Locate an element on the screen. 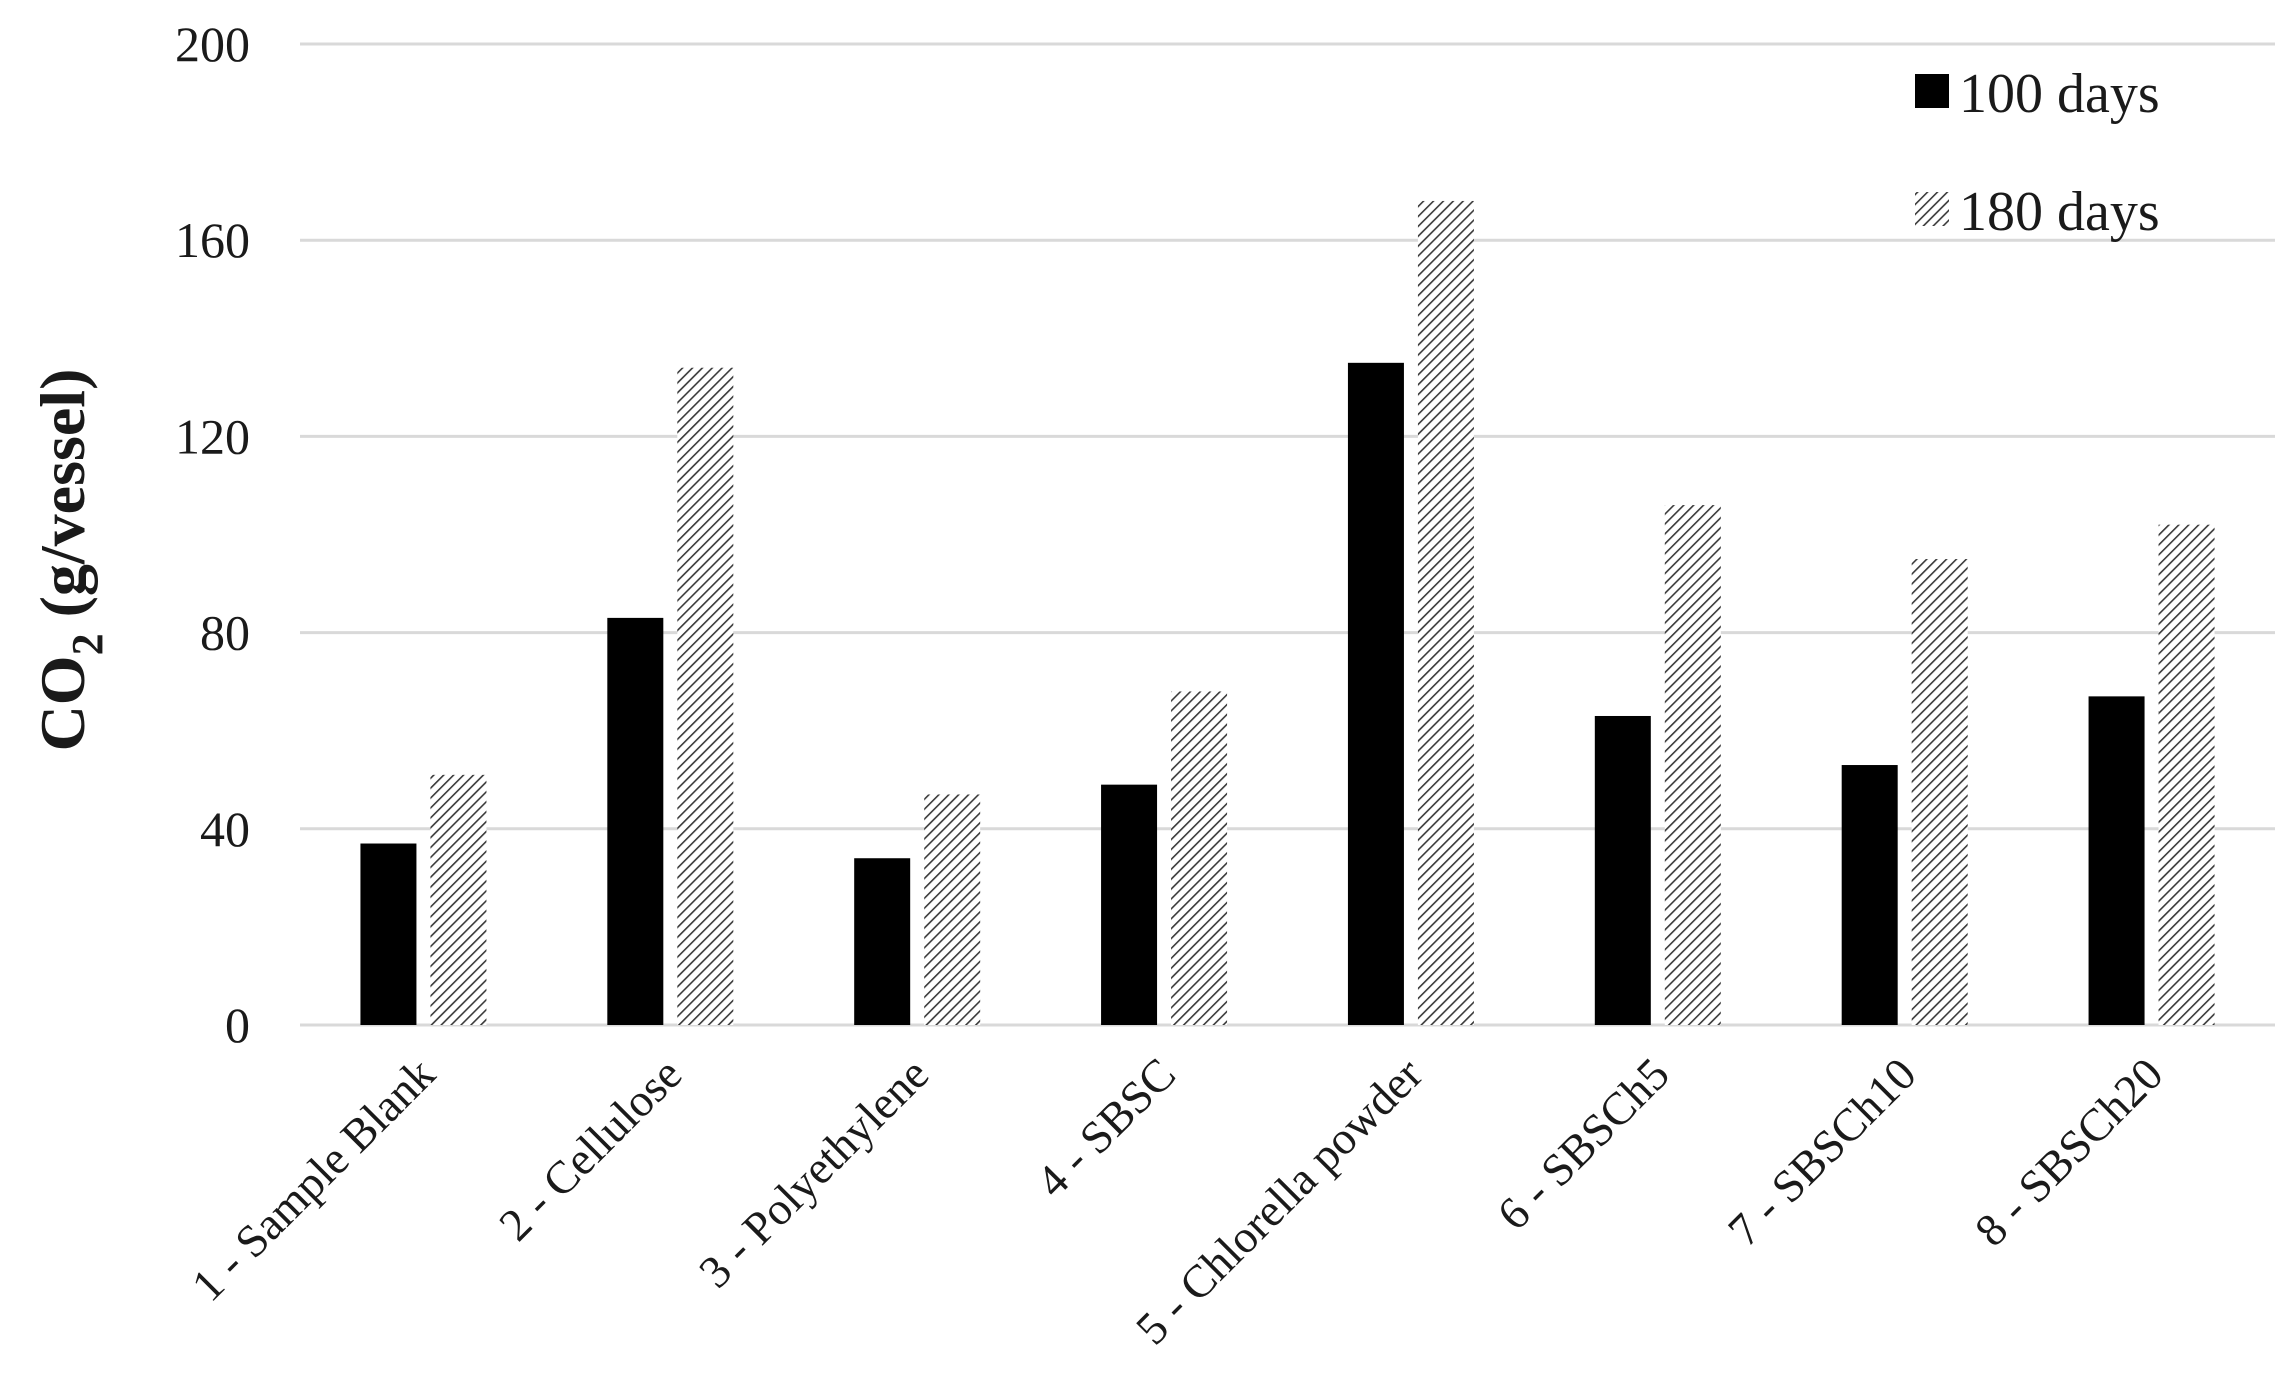  y-tick-label-0: 0 is located at coordinates (237, 1025).